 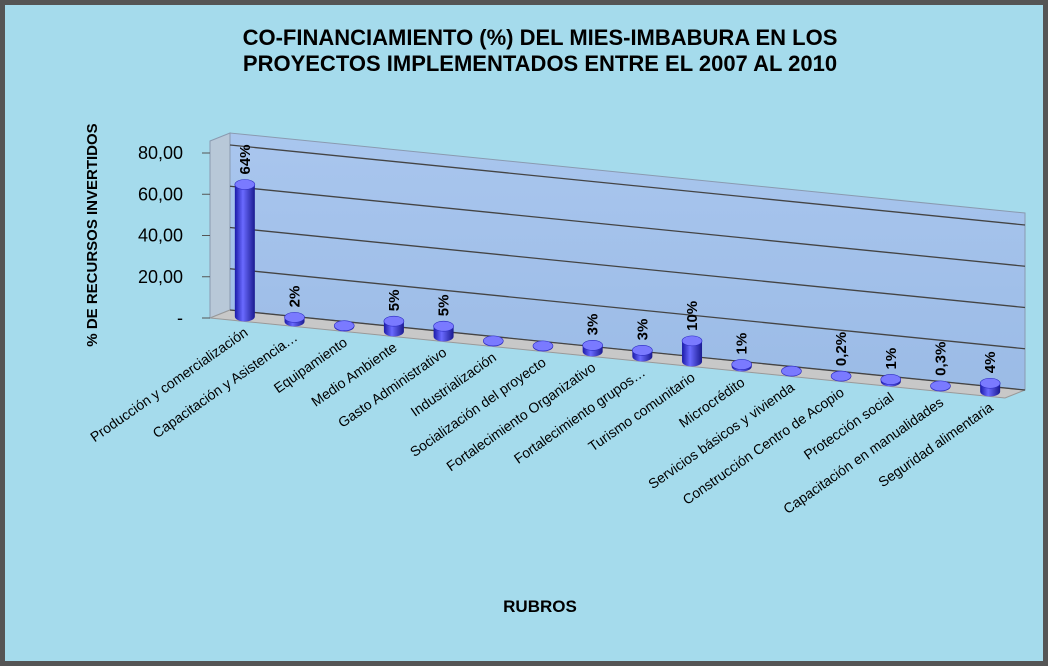 I want to click on y-tick-label: 60,00, so click(x=160, y=194).